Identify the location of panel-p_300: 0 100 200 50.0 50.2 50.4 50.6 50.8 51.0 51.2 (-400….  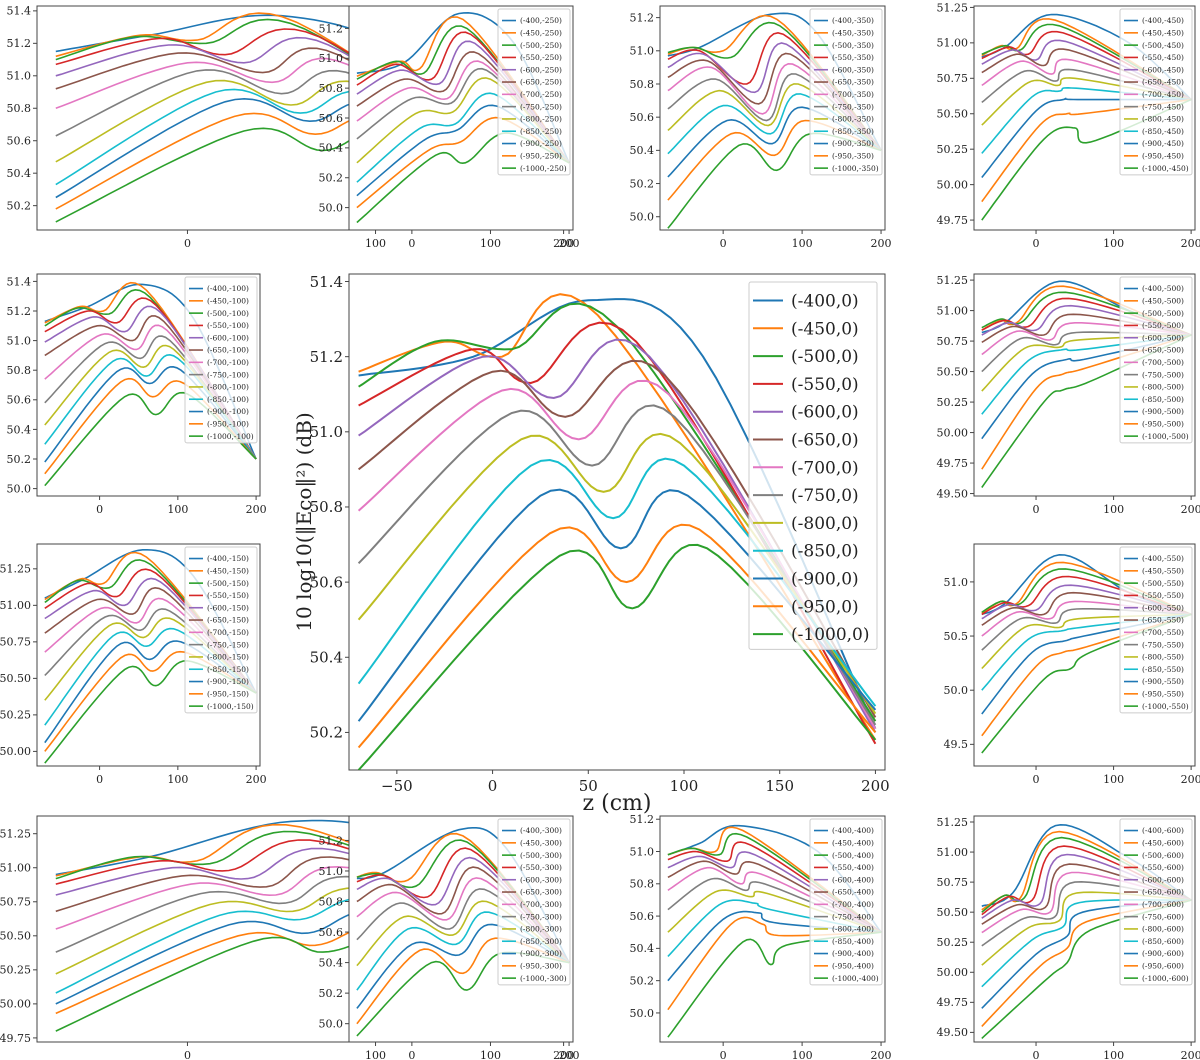
(449, 937).